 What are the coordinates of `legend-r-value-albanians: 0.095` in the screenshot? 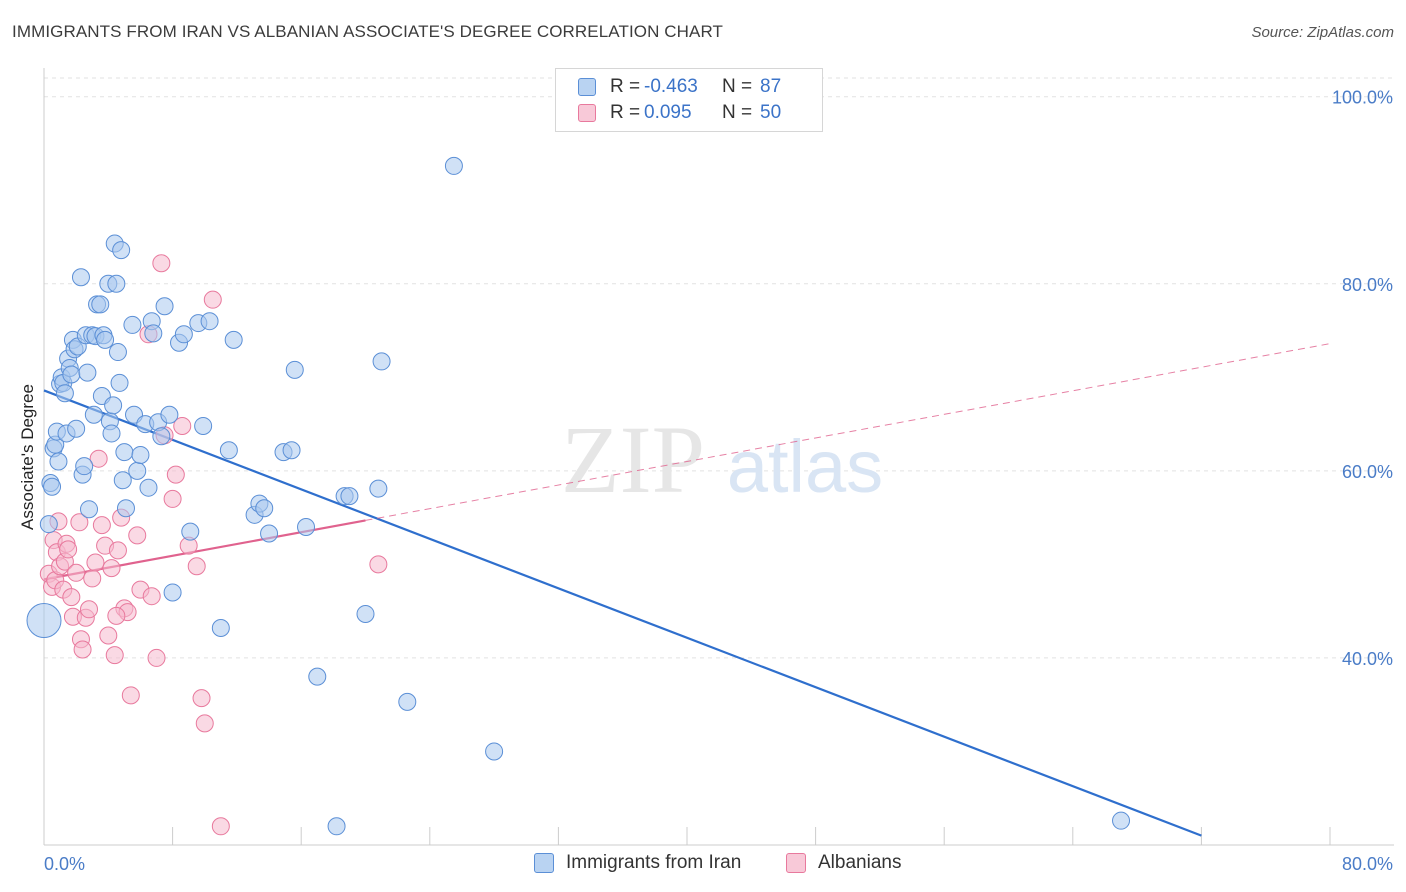 It's located at (668, 112).